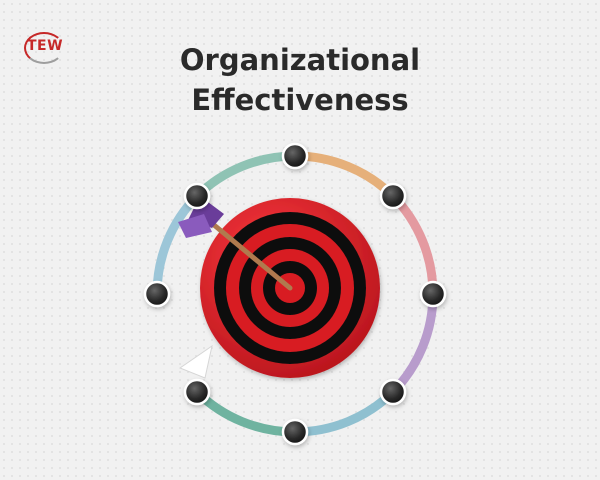 The height and width of the screenshot is (480, 600). Describe the element at coordinates (295, 432) in the screenshot. I see `node-bottom` at that location.